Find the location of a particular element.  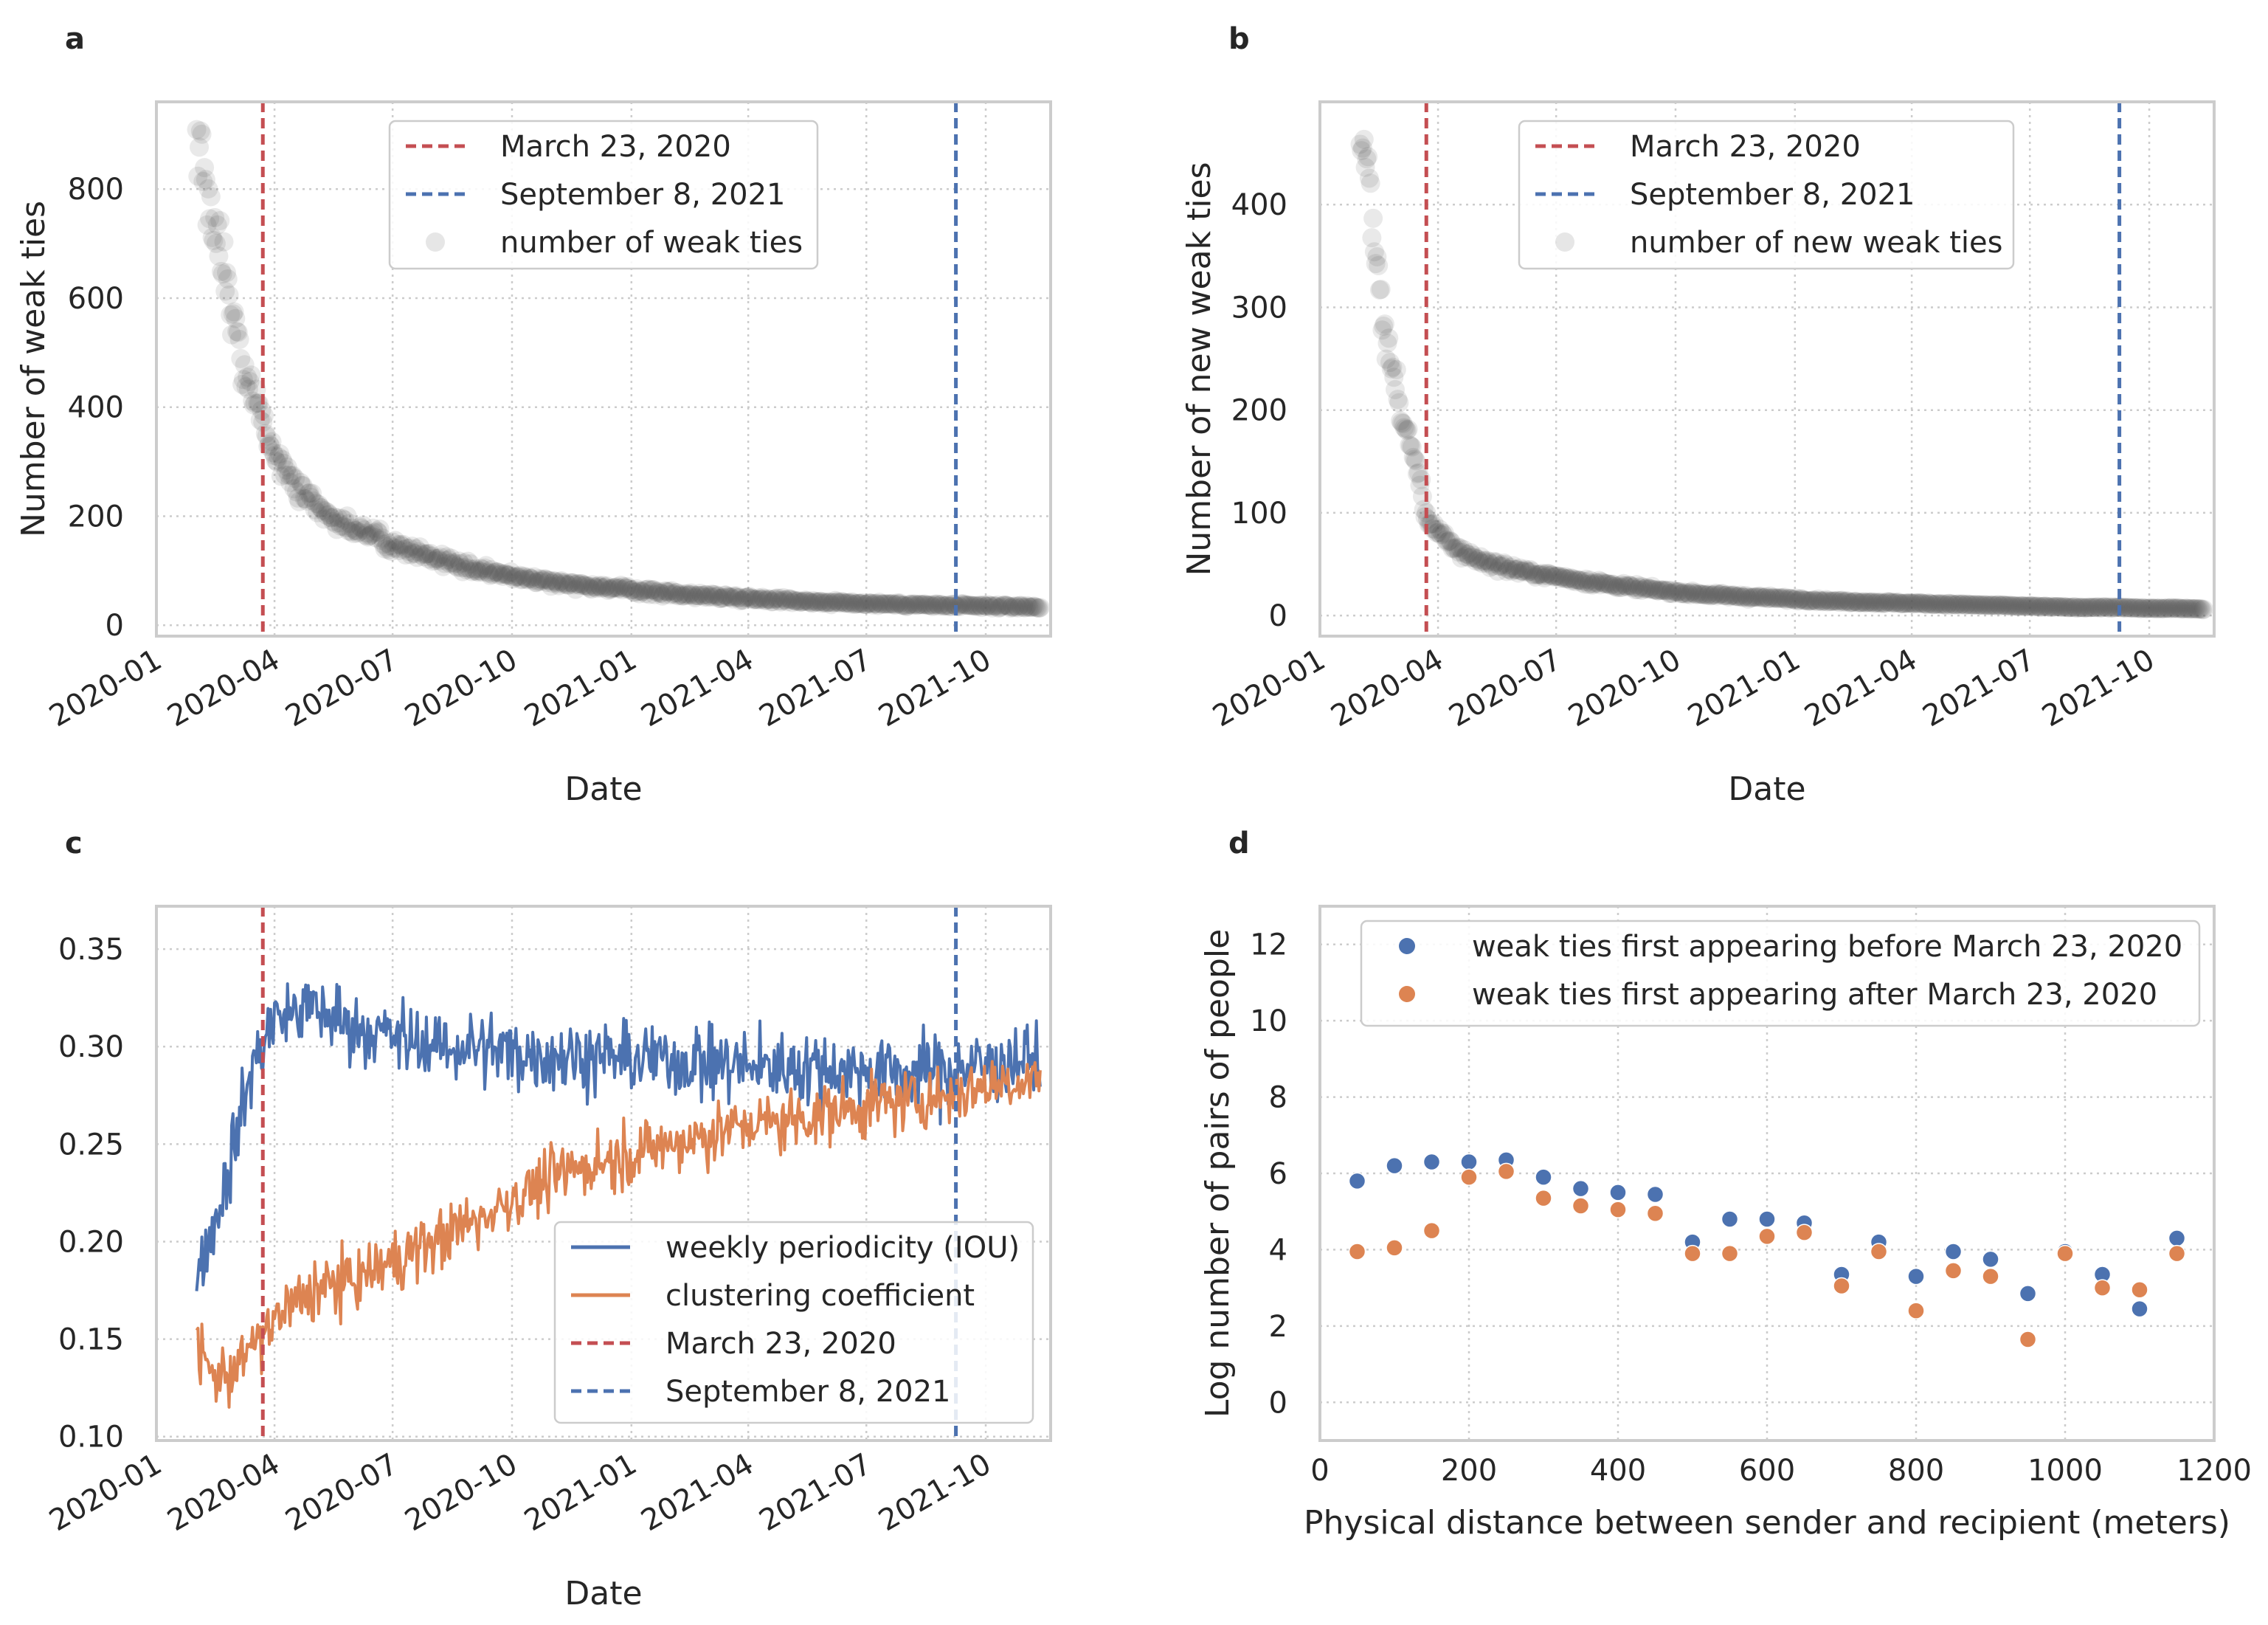

y-tick-label: 8 is located at coordinates (1278, 1098).